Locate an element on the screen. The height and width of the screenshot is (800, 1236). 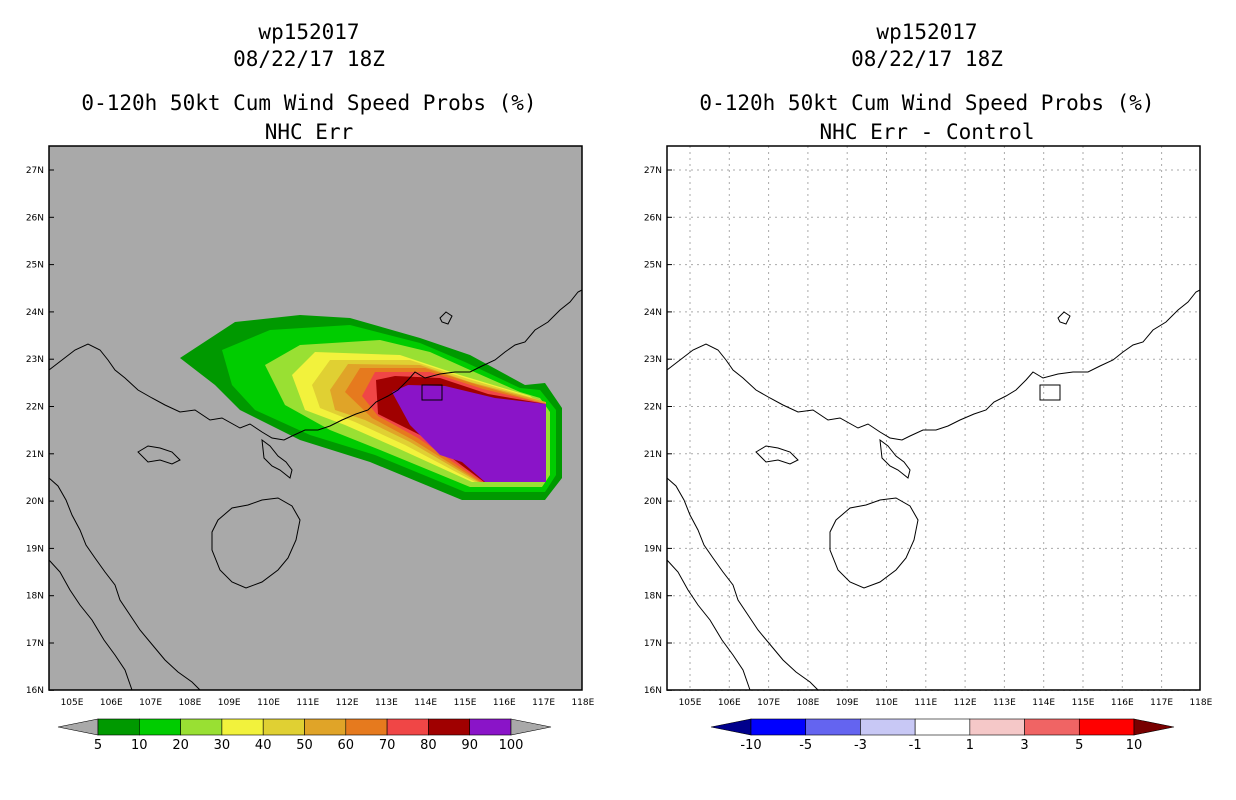
colorbar-label: 40 is located at coordinates (263, 745).